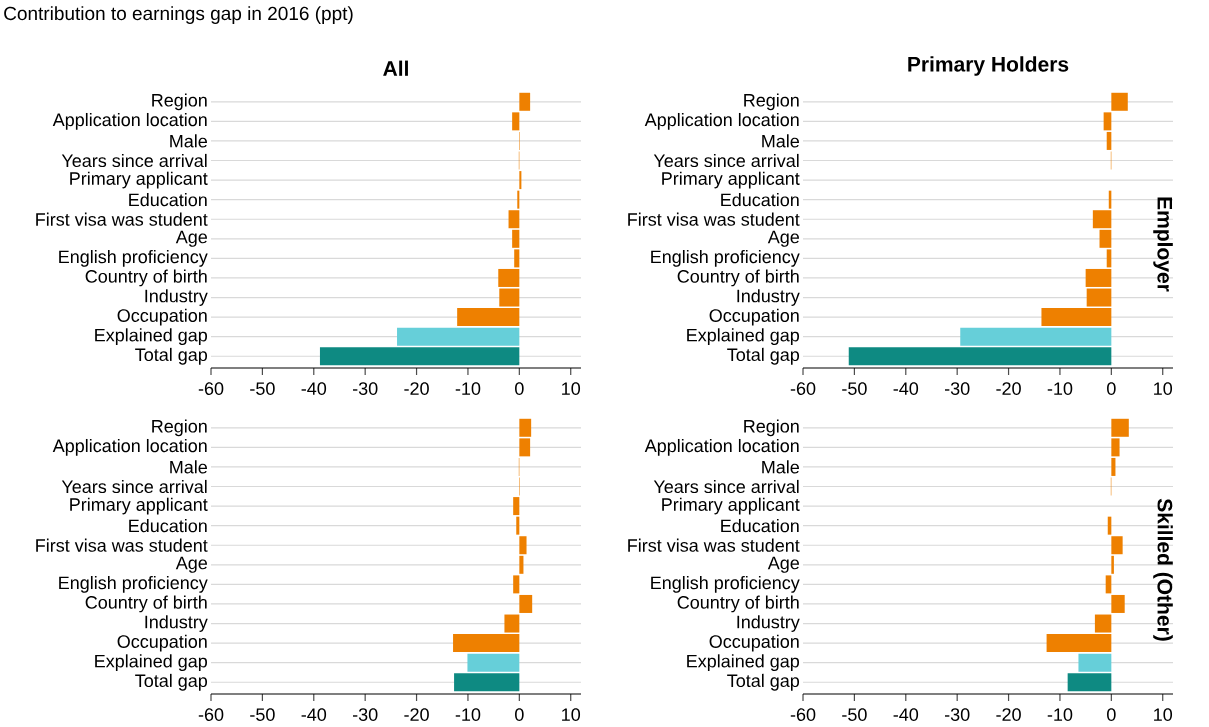 Image resolution: width=1209 pixels, height=727 pixels. Describe the element at coordinates (1163, 244) in the screenshot. I see `y2-axis-title: Employer` at that location.